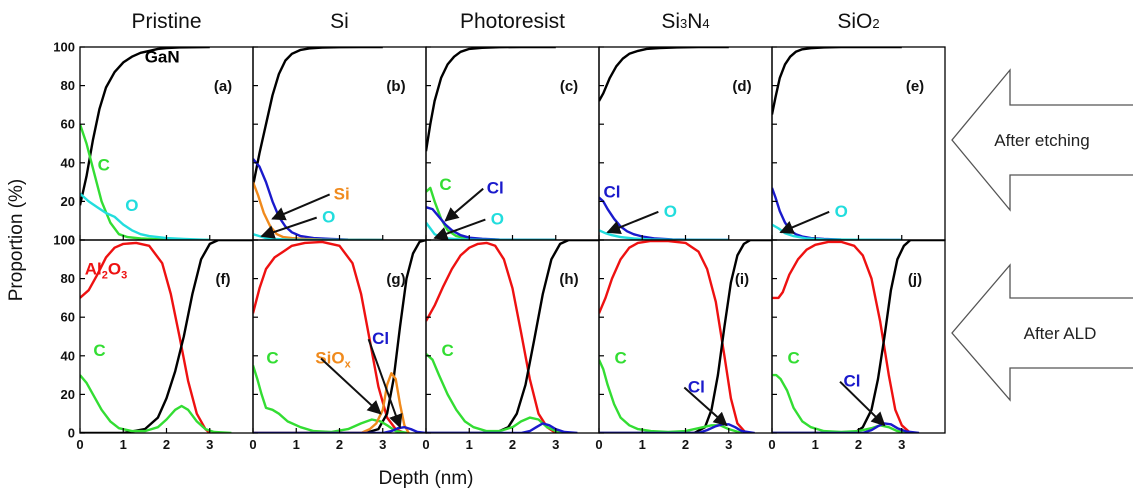 The image size is (1133, 497). Describe the element at coordinates (342, 193) in the screenshot. I see `annotation-Si: Si` at that location.